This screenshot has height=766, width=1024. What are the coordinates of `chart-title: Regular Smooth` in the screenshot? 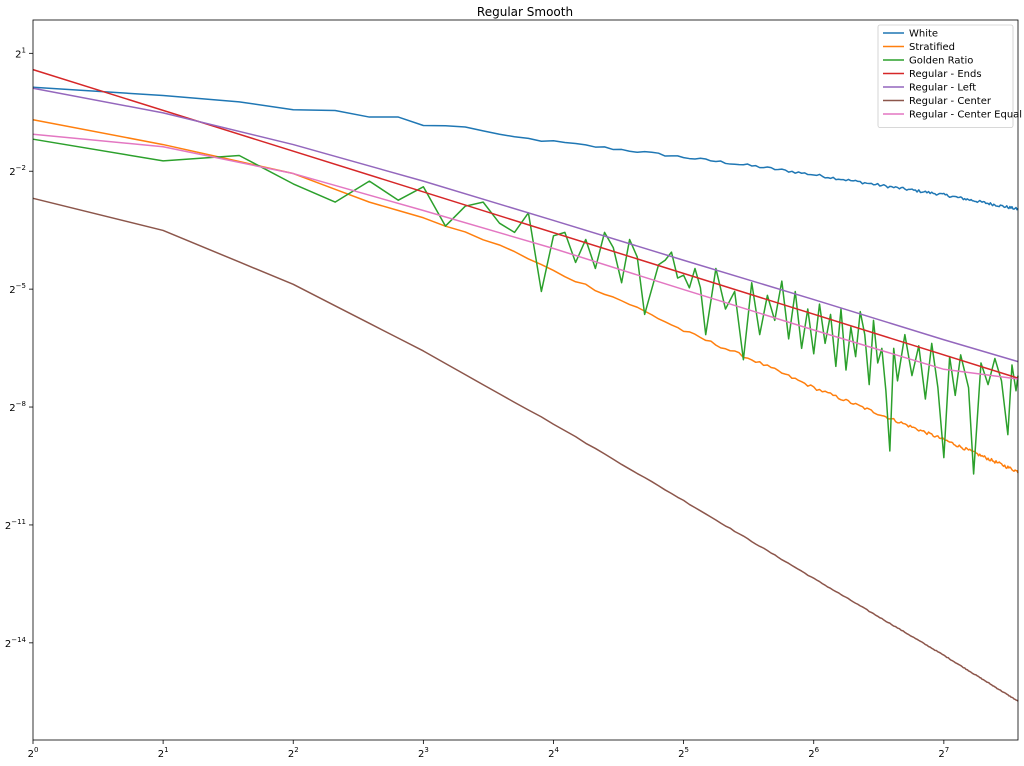 It's located at (525, 12).